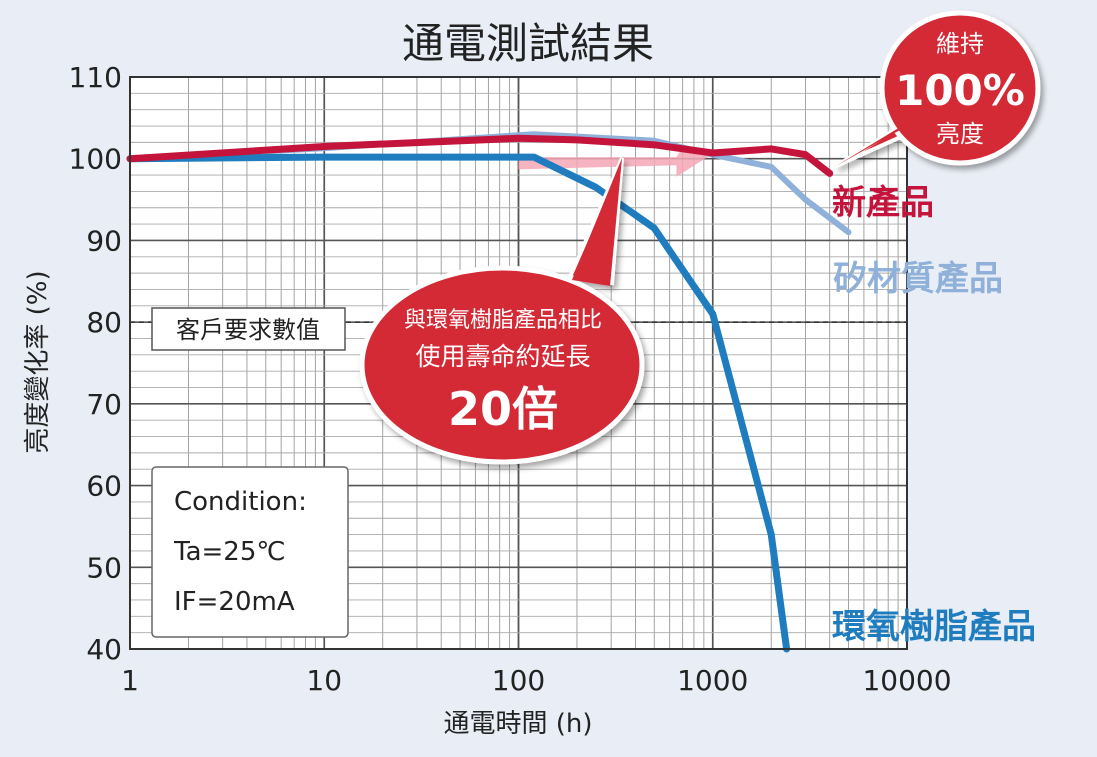 Image resolution: width=1097 pixels, height=757 pixels. What do you see at coordinates (234, 602) in the screenshot?
I see `condition-if: IF=20mA` at bounding box center [234, 602].